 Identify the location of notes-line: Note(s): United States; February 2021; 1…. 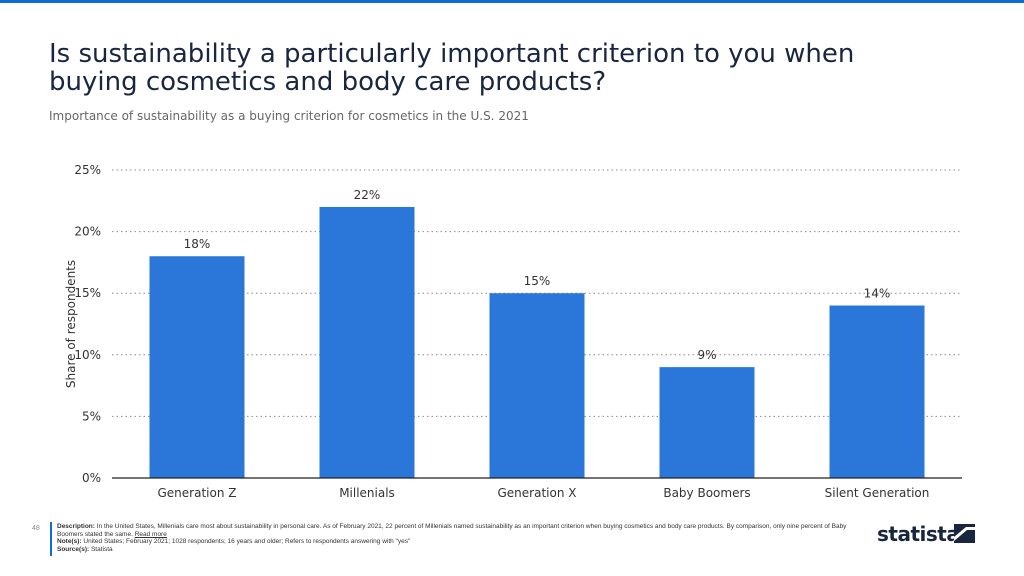
(457, 542).